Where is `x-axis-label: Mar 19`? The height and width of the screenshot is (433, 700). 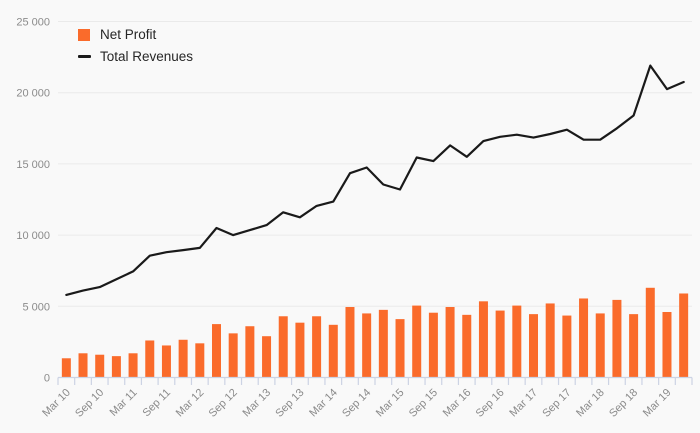
x-axis-label: Mar 19 is located at coordinates (657, 403).